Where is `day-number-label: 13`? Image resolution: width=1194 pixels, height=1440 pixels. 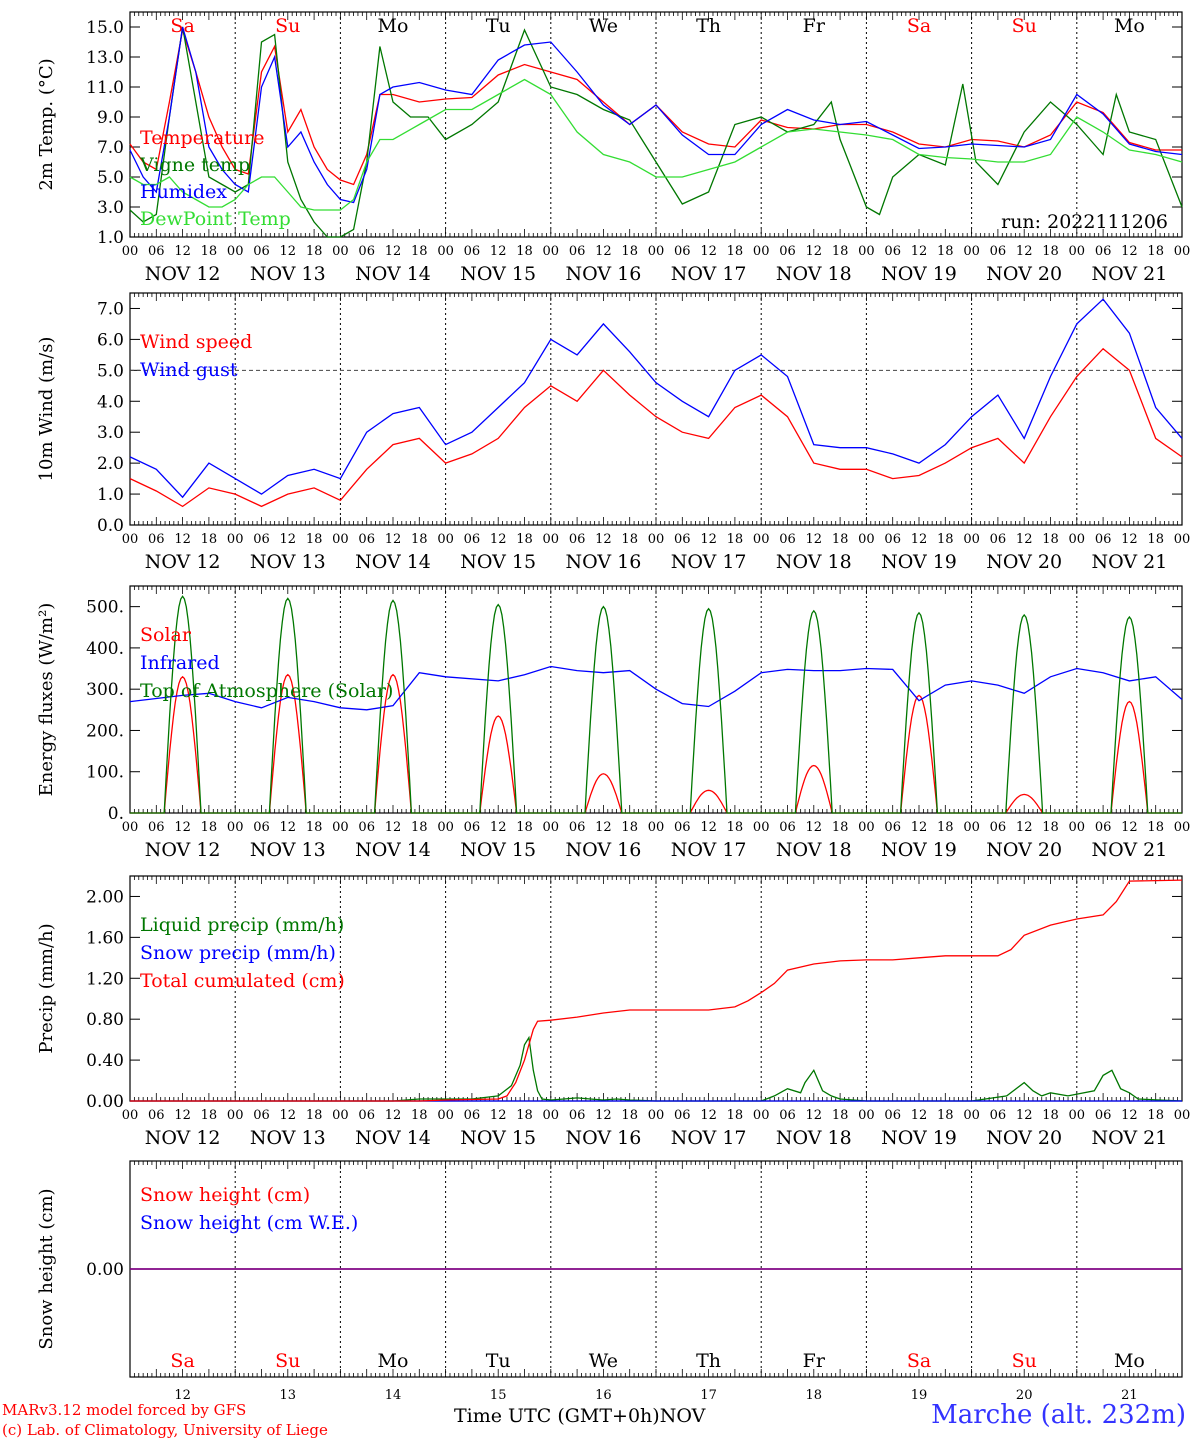
day-number-label: 13 is located at coordinates (288, 1395).